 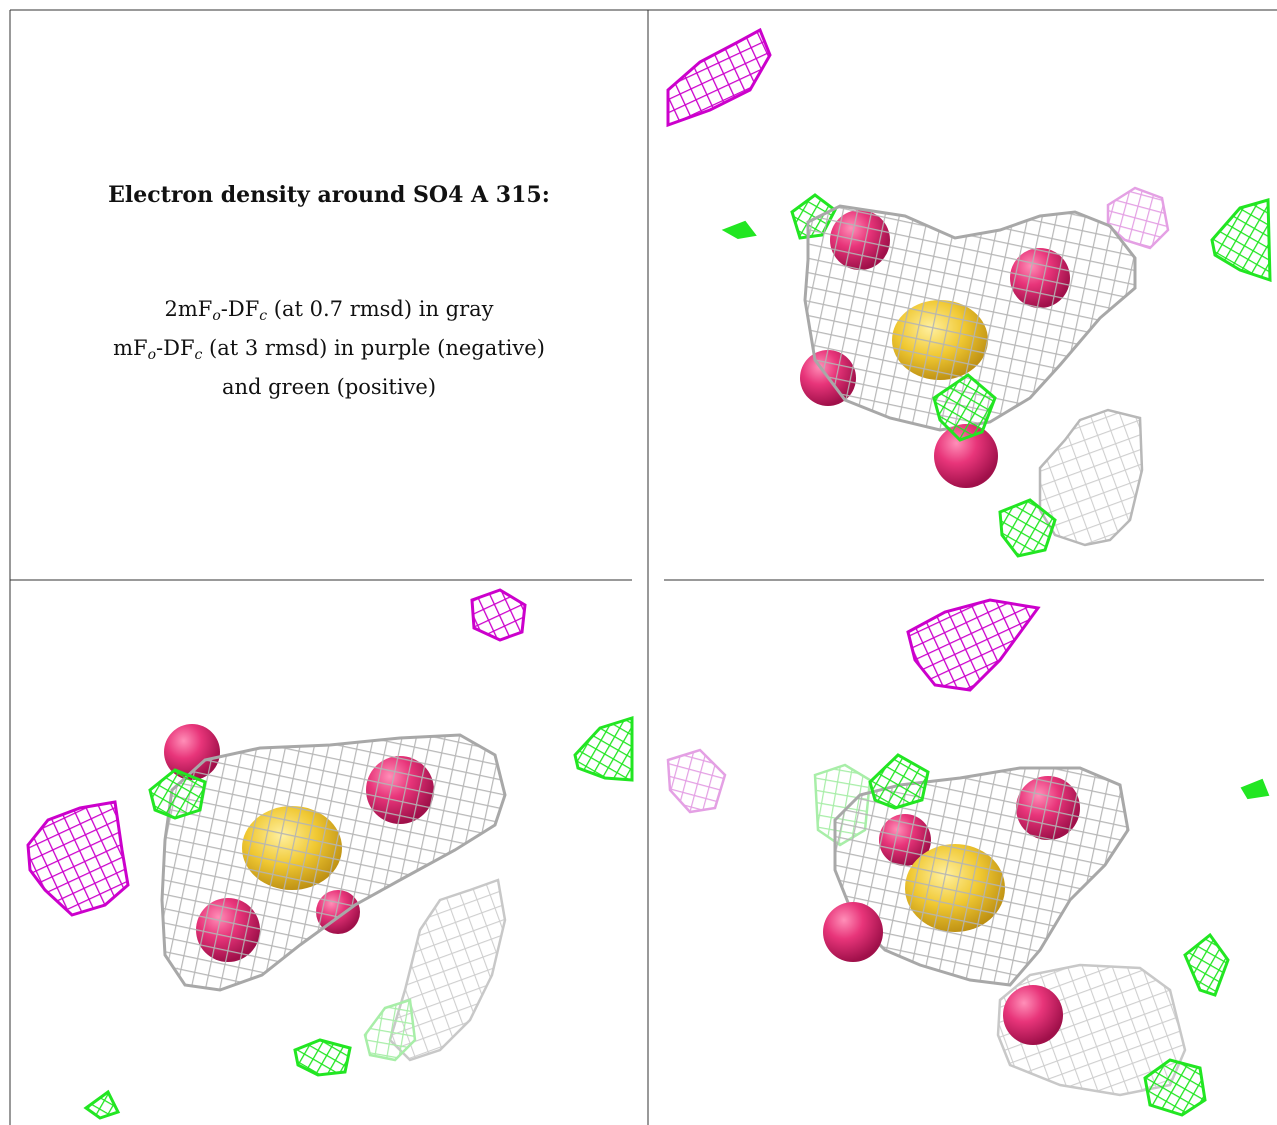 I want to click on legend-line-difference: mFo-DFc (at 3 rmsd) in purple (negative), so click(x=329, y=349).